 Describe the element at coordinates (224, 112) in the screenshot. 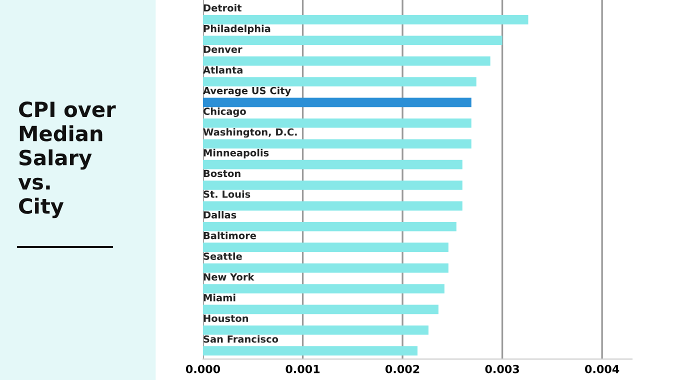

I see `y-tick-label: Chicago` at that location.